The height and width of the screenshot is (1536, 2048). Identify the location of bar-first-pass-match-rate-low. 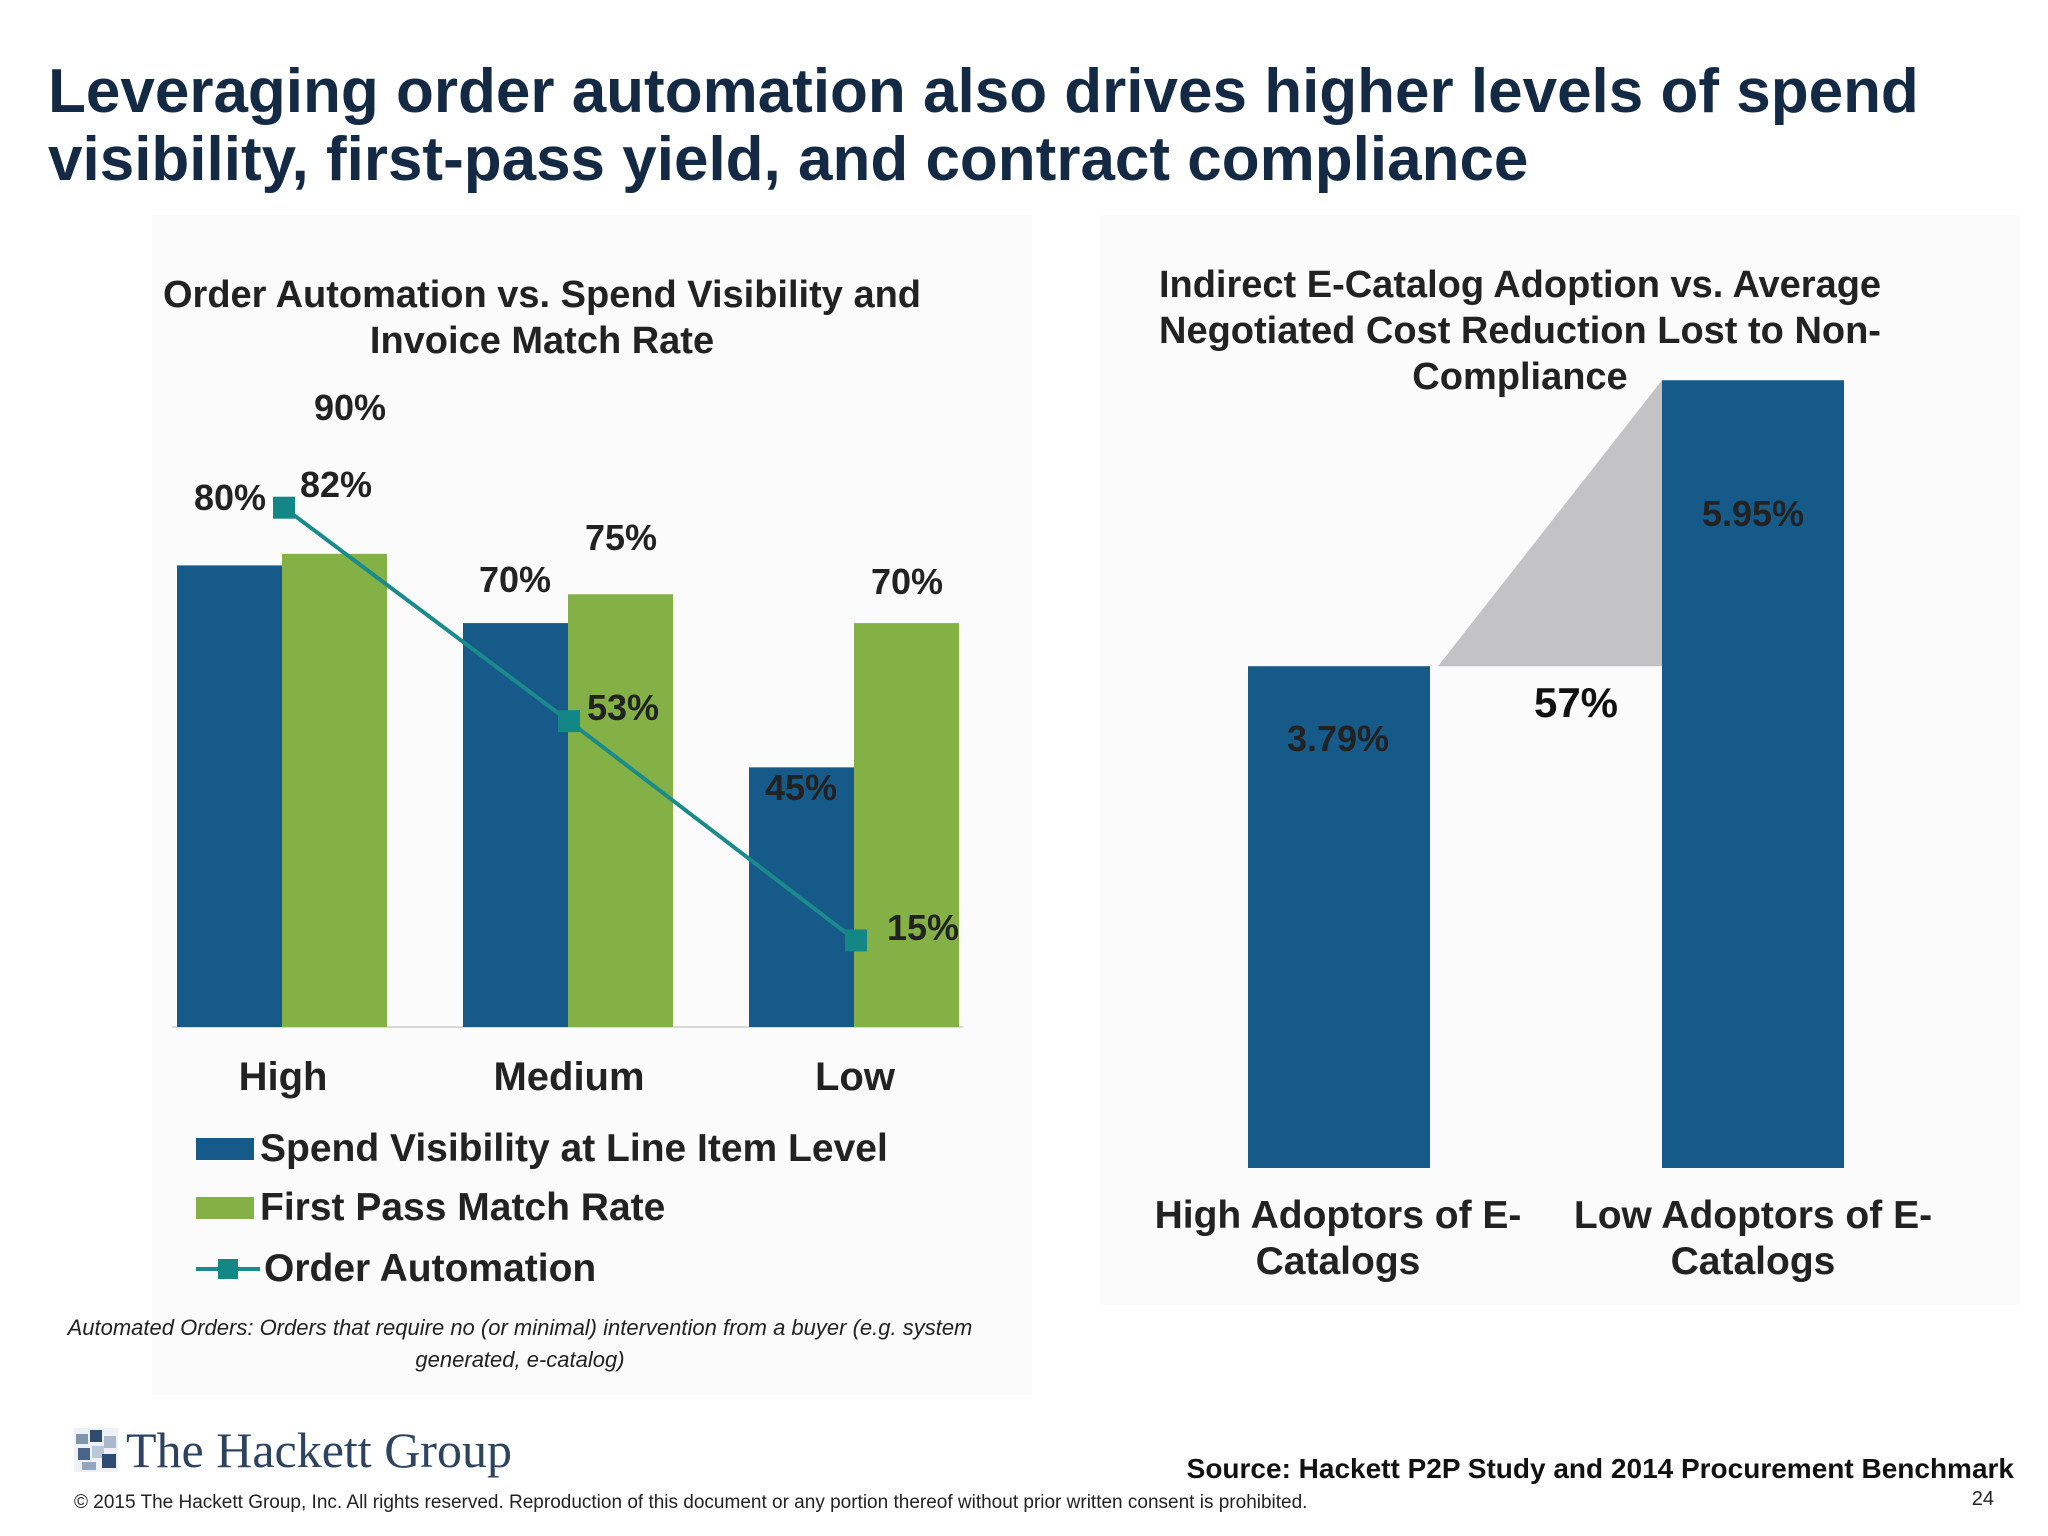
(906, 825).